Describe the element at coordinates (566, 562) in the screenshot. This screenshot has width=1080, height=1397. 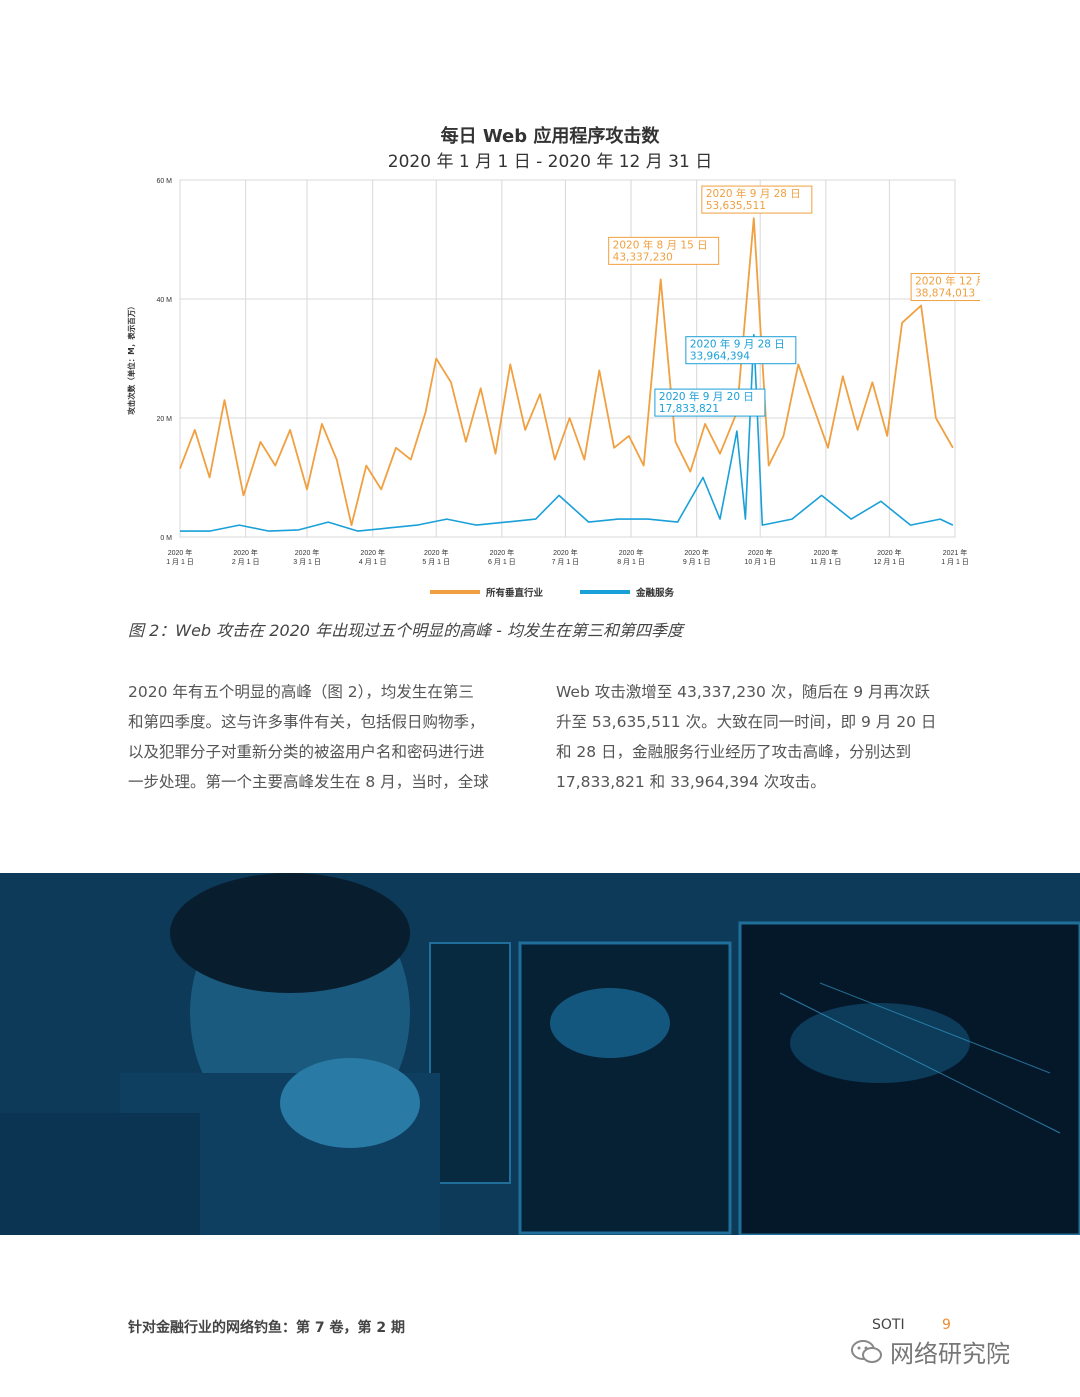
I see `x-tick-label: 7 月 1 日` at that location.